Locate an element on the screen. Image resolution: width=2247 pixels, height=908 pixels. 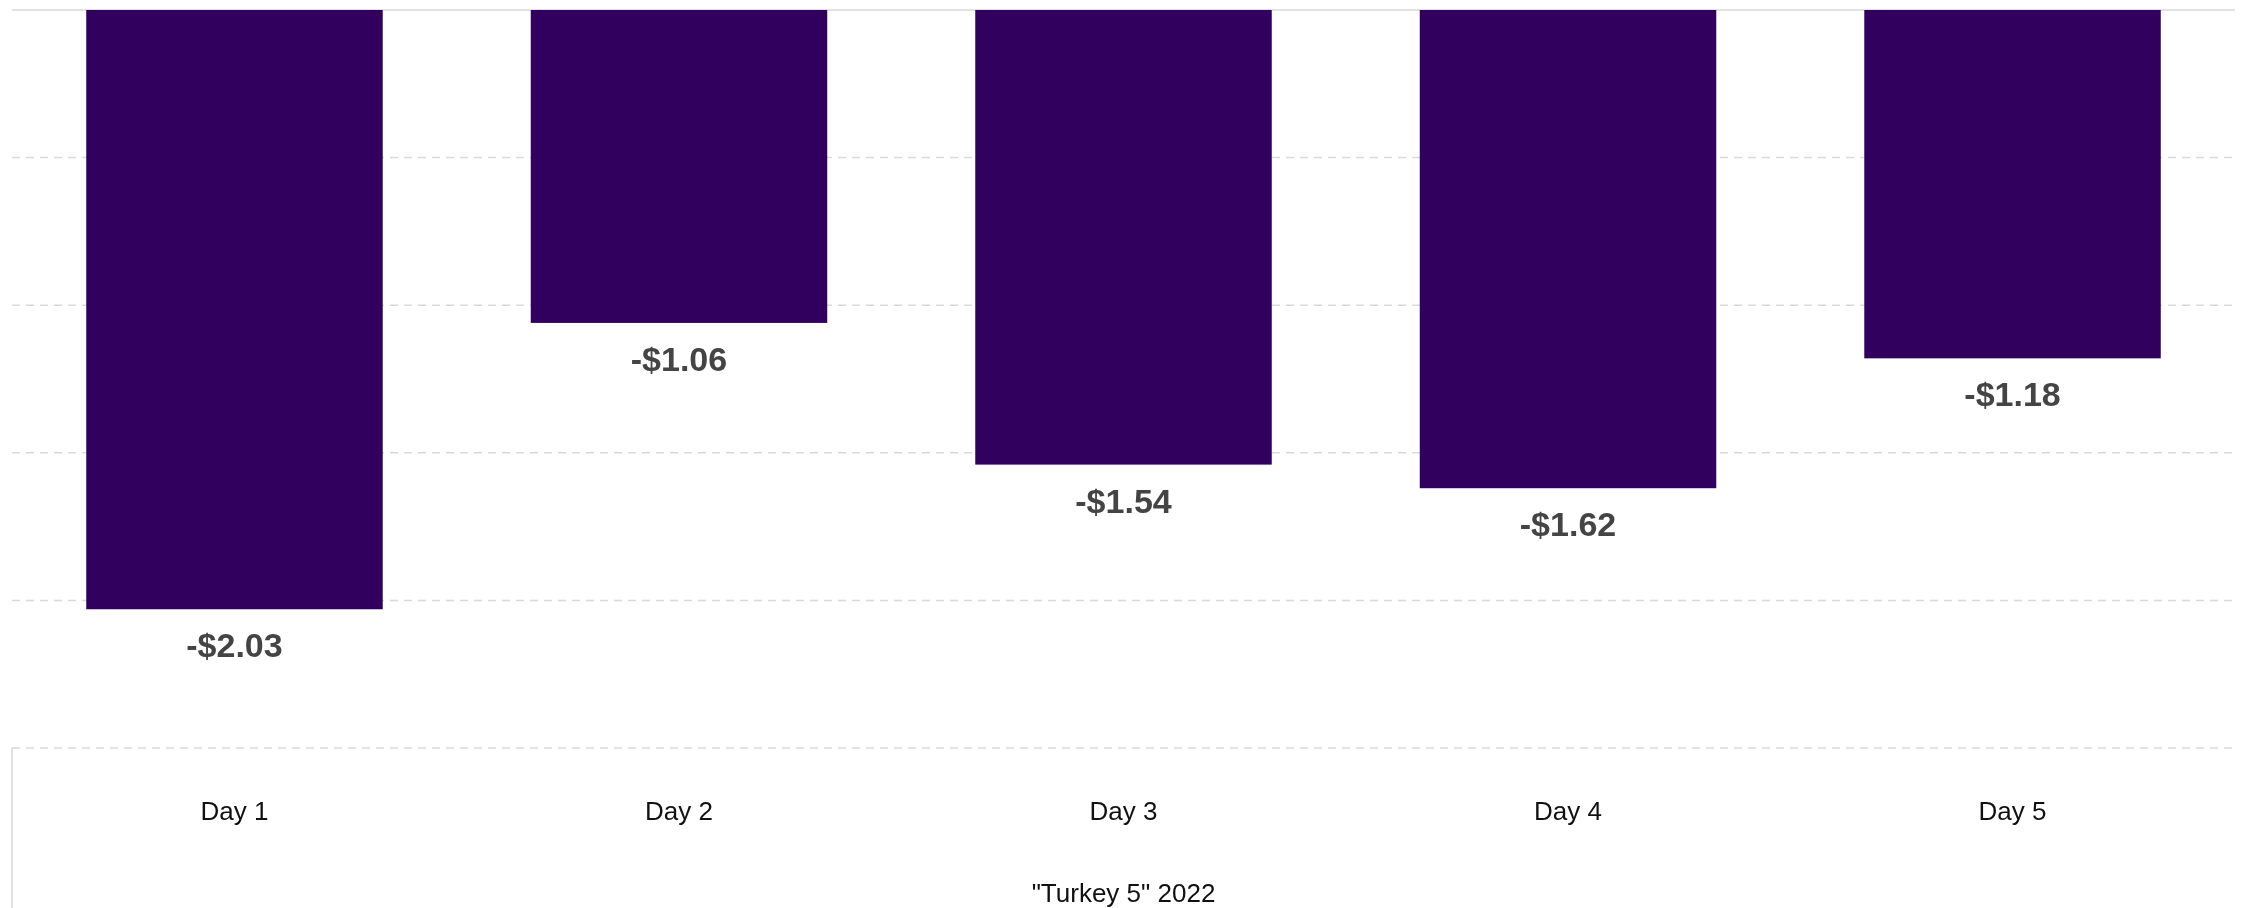
data-label: -$1.62 is located at coordinates (1568, 524).